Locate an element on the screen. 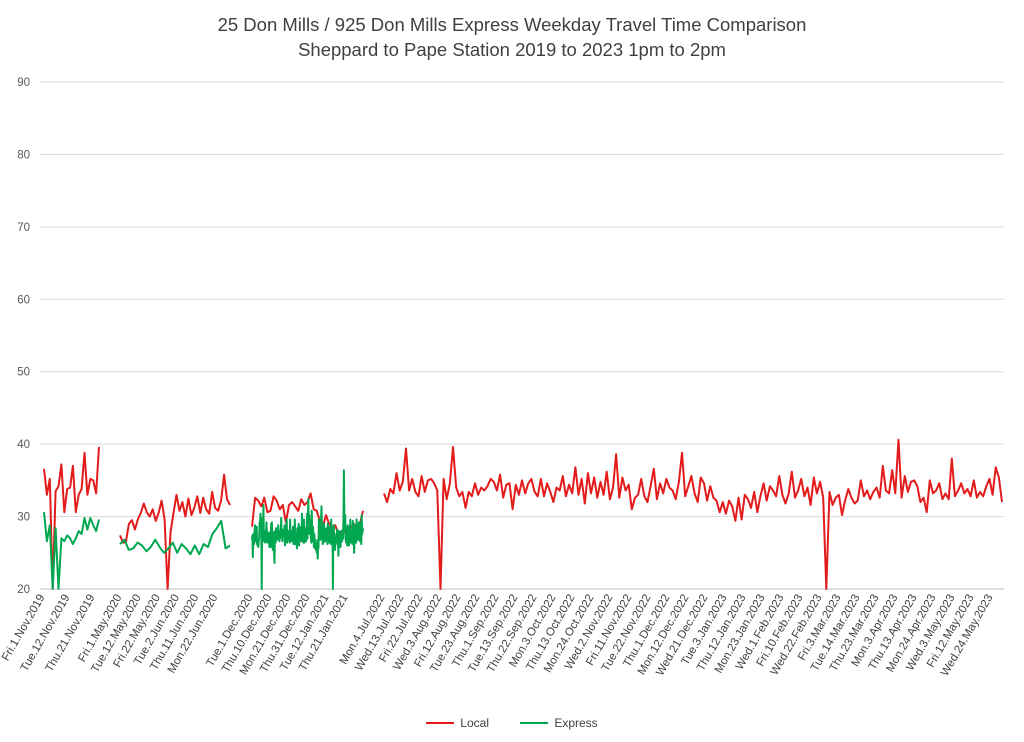 The image size is (1024, 742). y-tick-label-90: 90 is located at coordinates (23, 83).